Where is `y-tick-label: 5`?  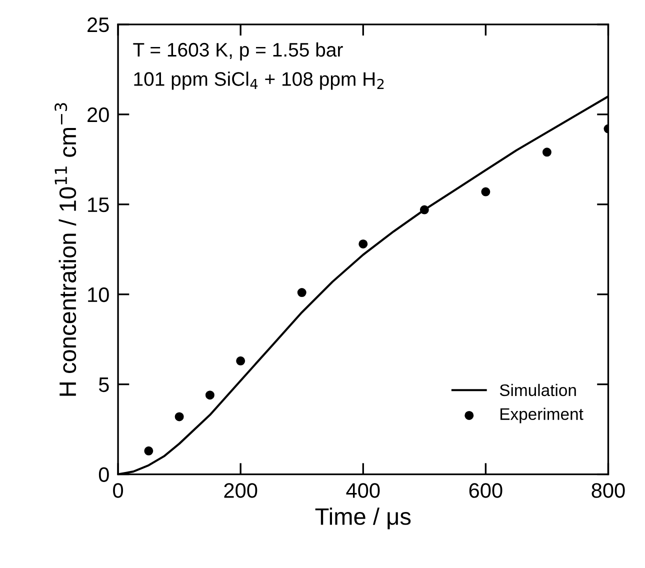
y-tick-label: 5 is located at coordinates (103, 385).